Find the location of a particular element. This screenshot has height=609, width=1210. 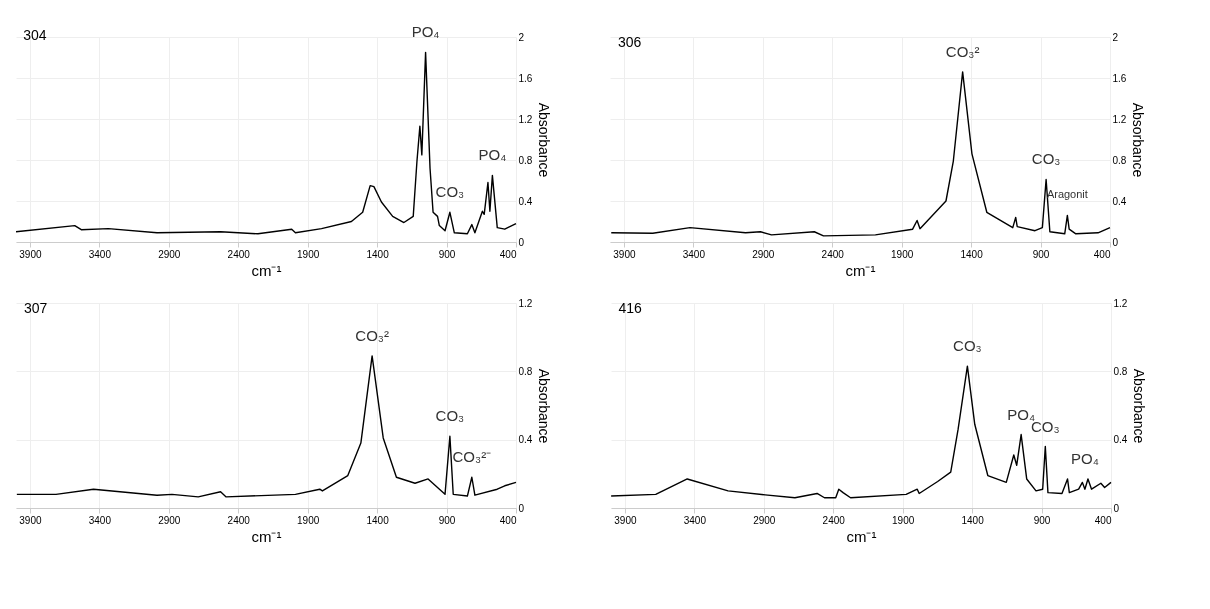

chart-title: 307 is located at coordinates (36, 308).